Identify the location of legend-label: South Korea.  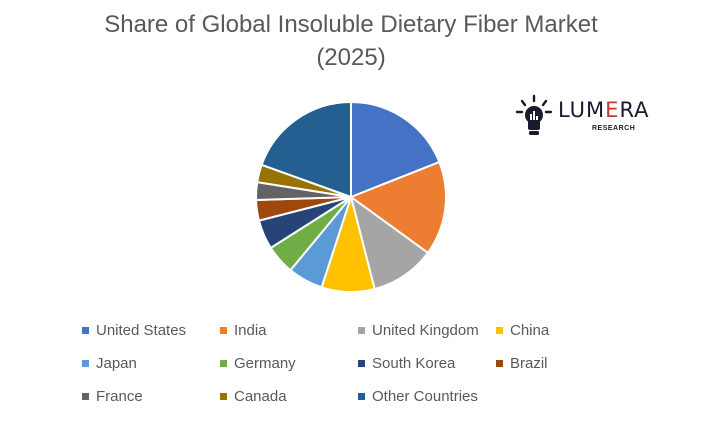
(414, 363).